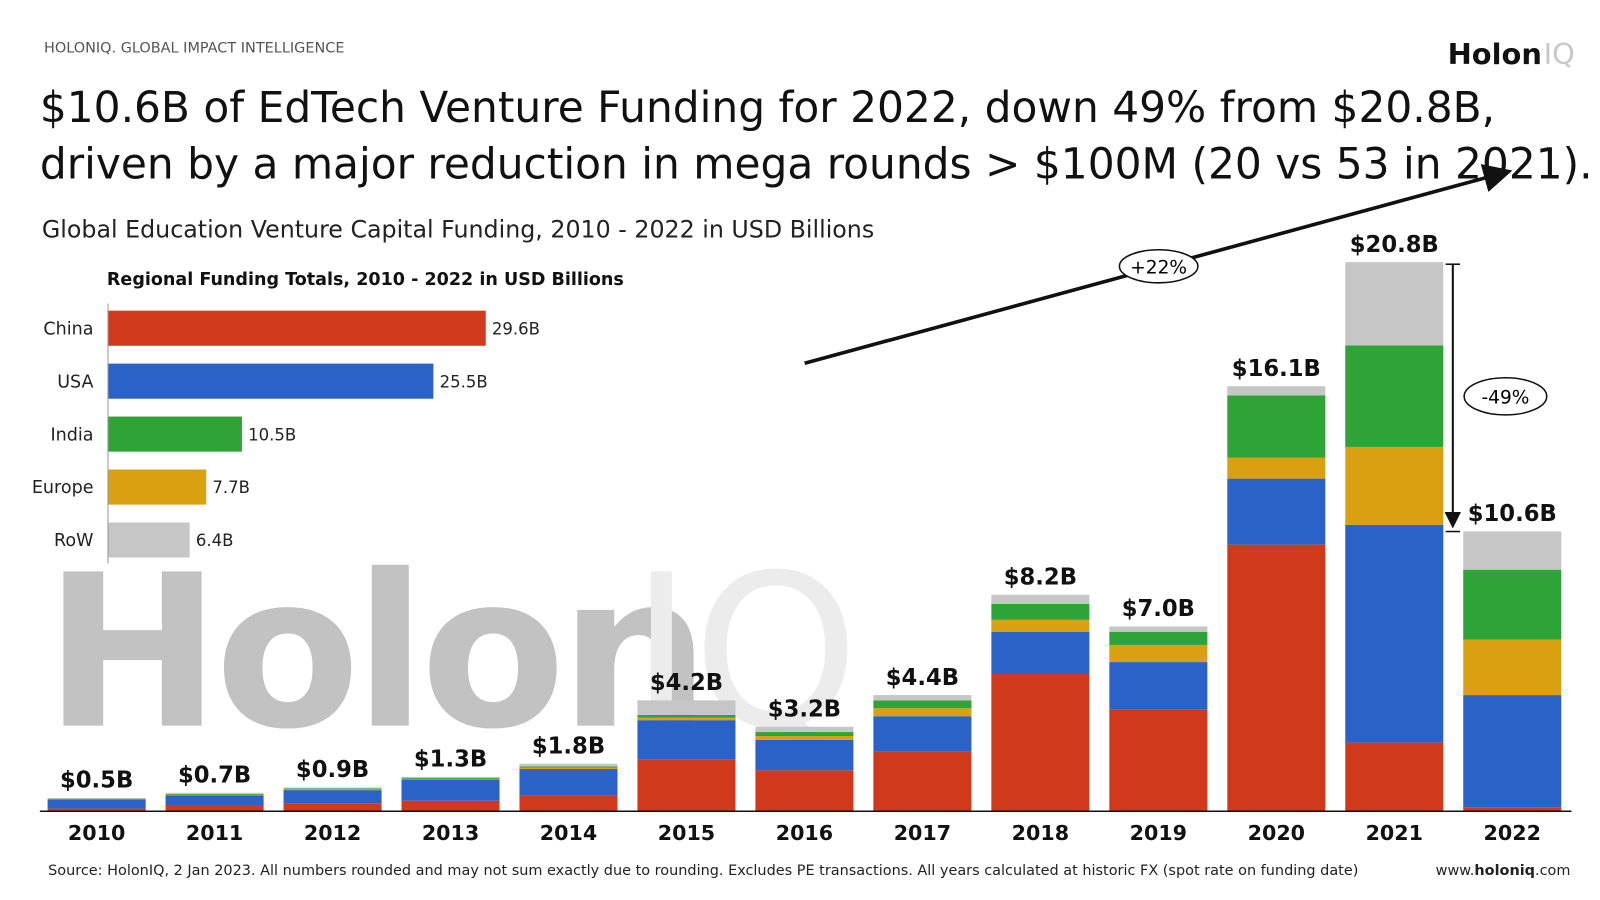 The width and height of the screenshot is (1600, 900). Describe the element at coordinates (686, 833) in the screenshot. I see `x-tick-label: 2015` at that location.